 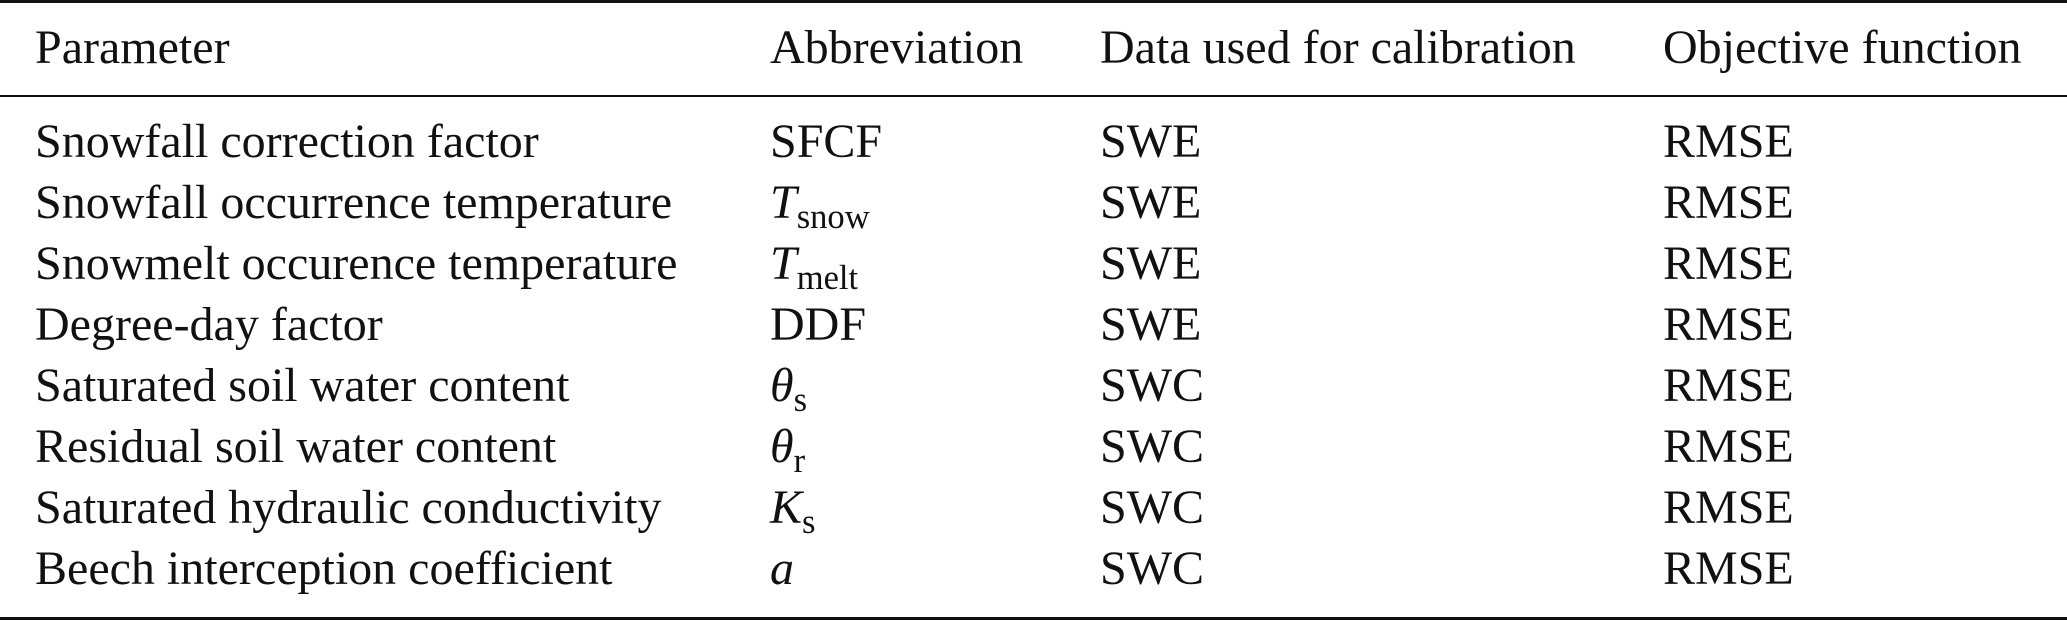 I want to click on abbreviation-cell: a, so click(x=782, y=569).